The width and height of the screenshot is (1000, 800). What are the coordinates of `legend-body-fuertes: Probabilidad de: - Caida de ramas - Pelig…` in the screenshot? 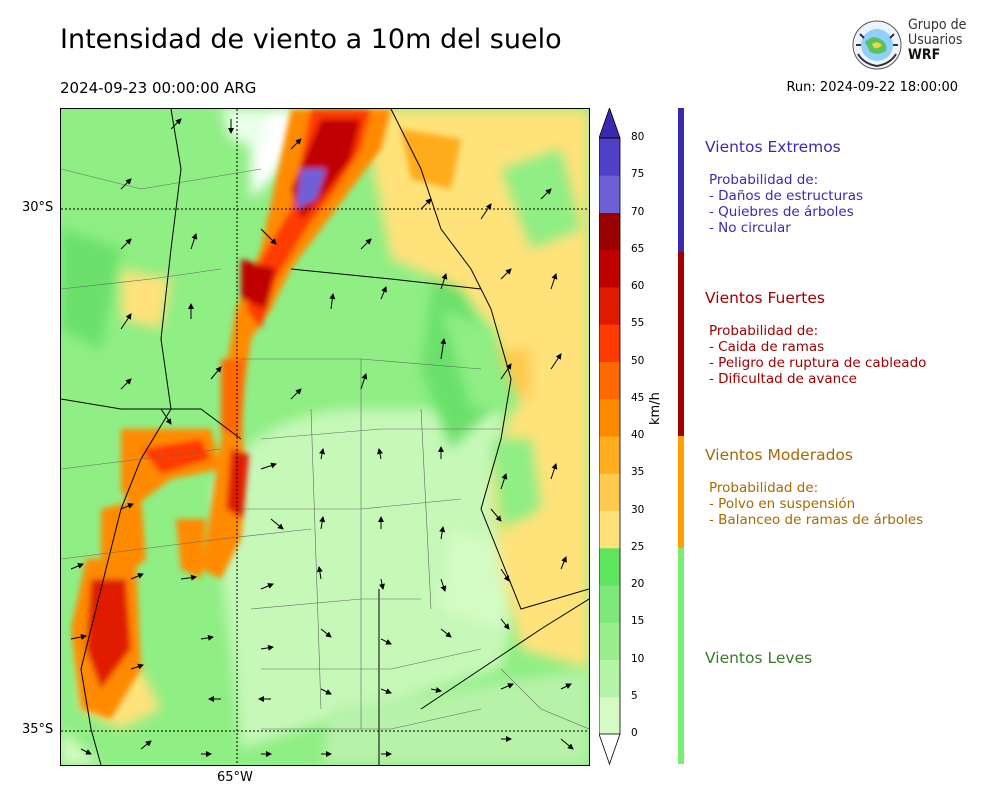 It's located at (818, 355).